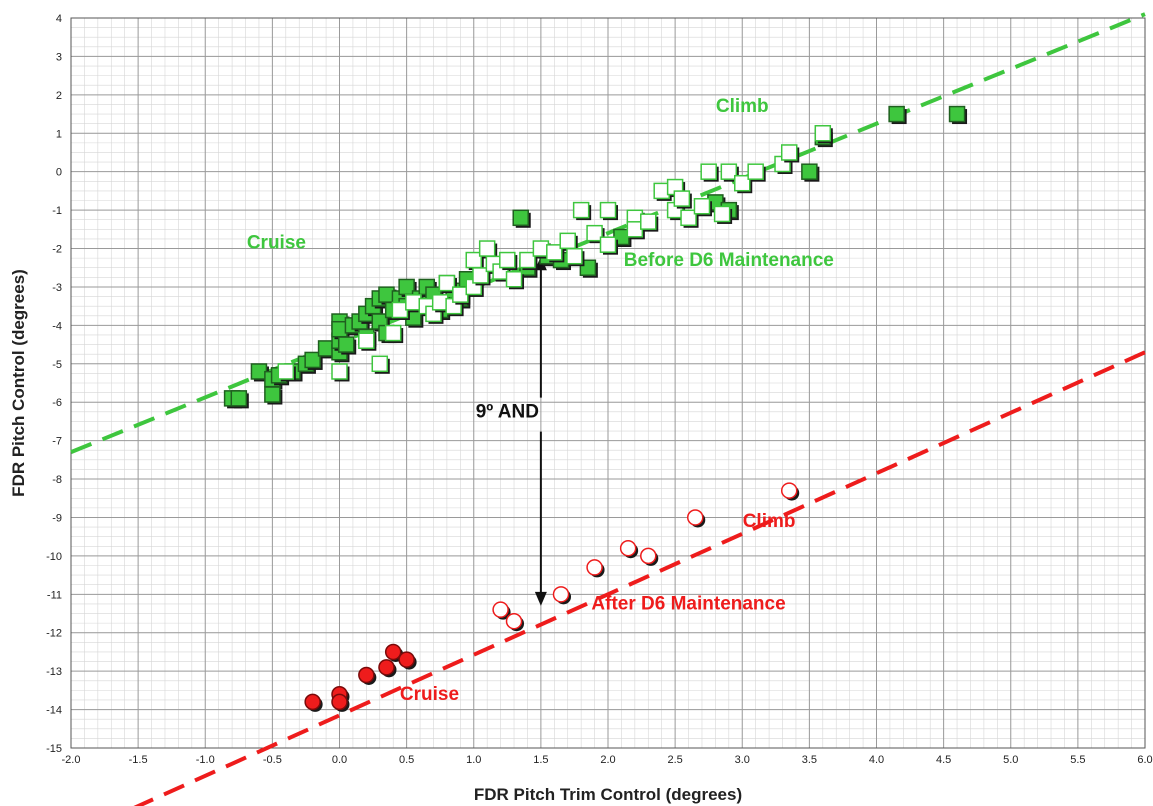 Image resolution: width=1153 pixels, height=806 pixels. What do you see at coordinates (71, 760) in the screenshot?
I see `x-tick-label: -2.0` at bounding box center [71, 760].